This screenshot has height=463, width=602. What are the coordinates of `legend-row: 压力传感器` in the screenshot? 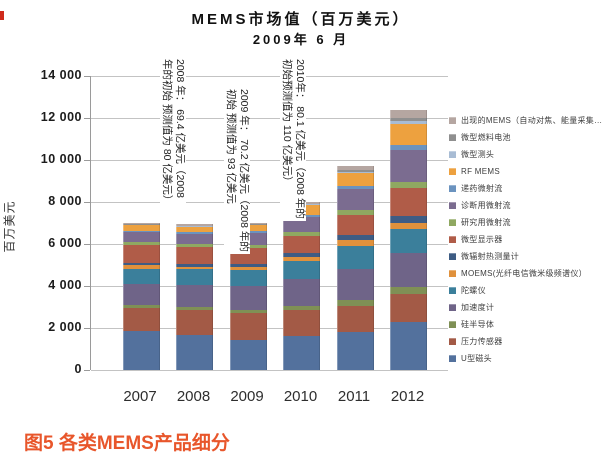 It's located at (525, 341).